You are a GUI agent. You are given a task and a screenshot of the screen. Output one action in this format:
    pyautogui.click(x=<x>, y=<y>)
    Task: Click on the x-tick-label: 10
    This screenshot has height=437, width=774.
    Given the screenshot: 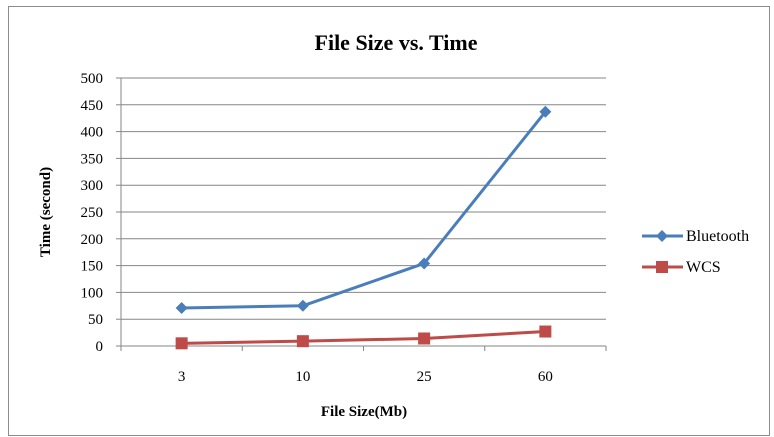 What is the action you would take?
    pyautogui.click(x=302, y=377)
    